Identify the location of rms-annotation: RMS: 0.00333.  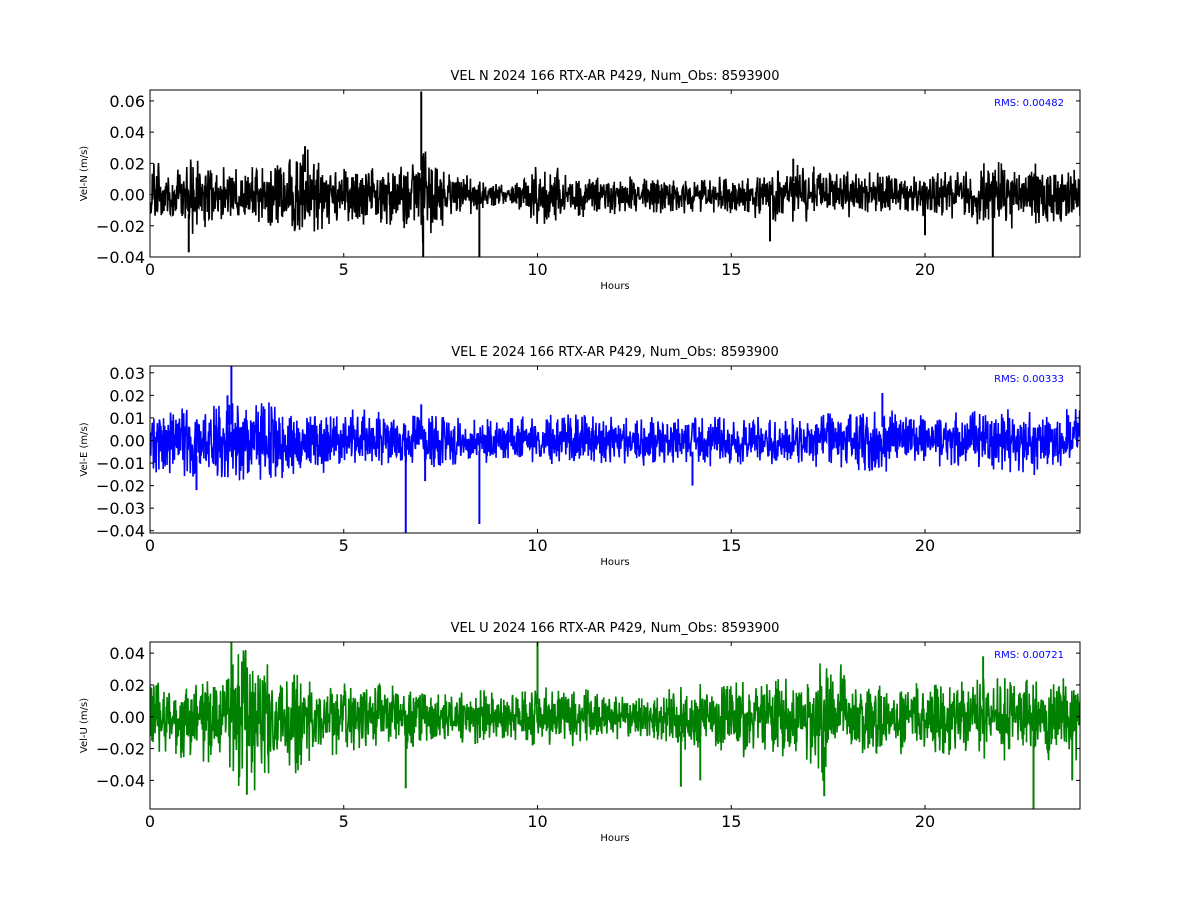
(1029, 379).